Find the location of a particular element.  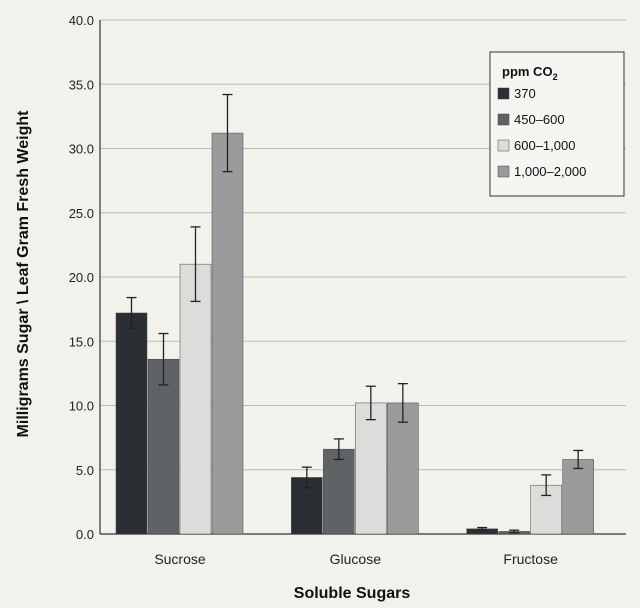

x-category-labels: Sucrose Glucose Fructose is located at coordinates (356, 559).